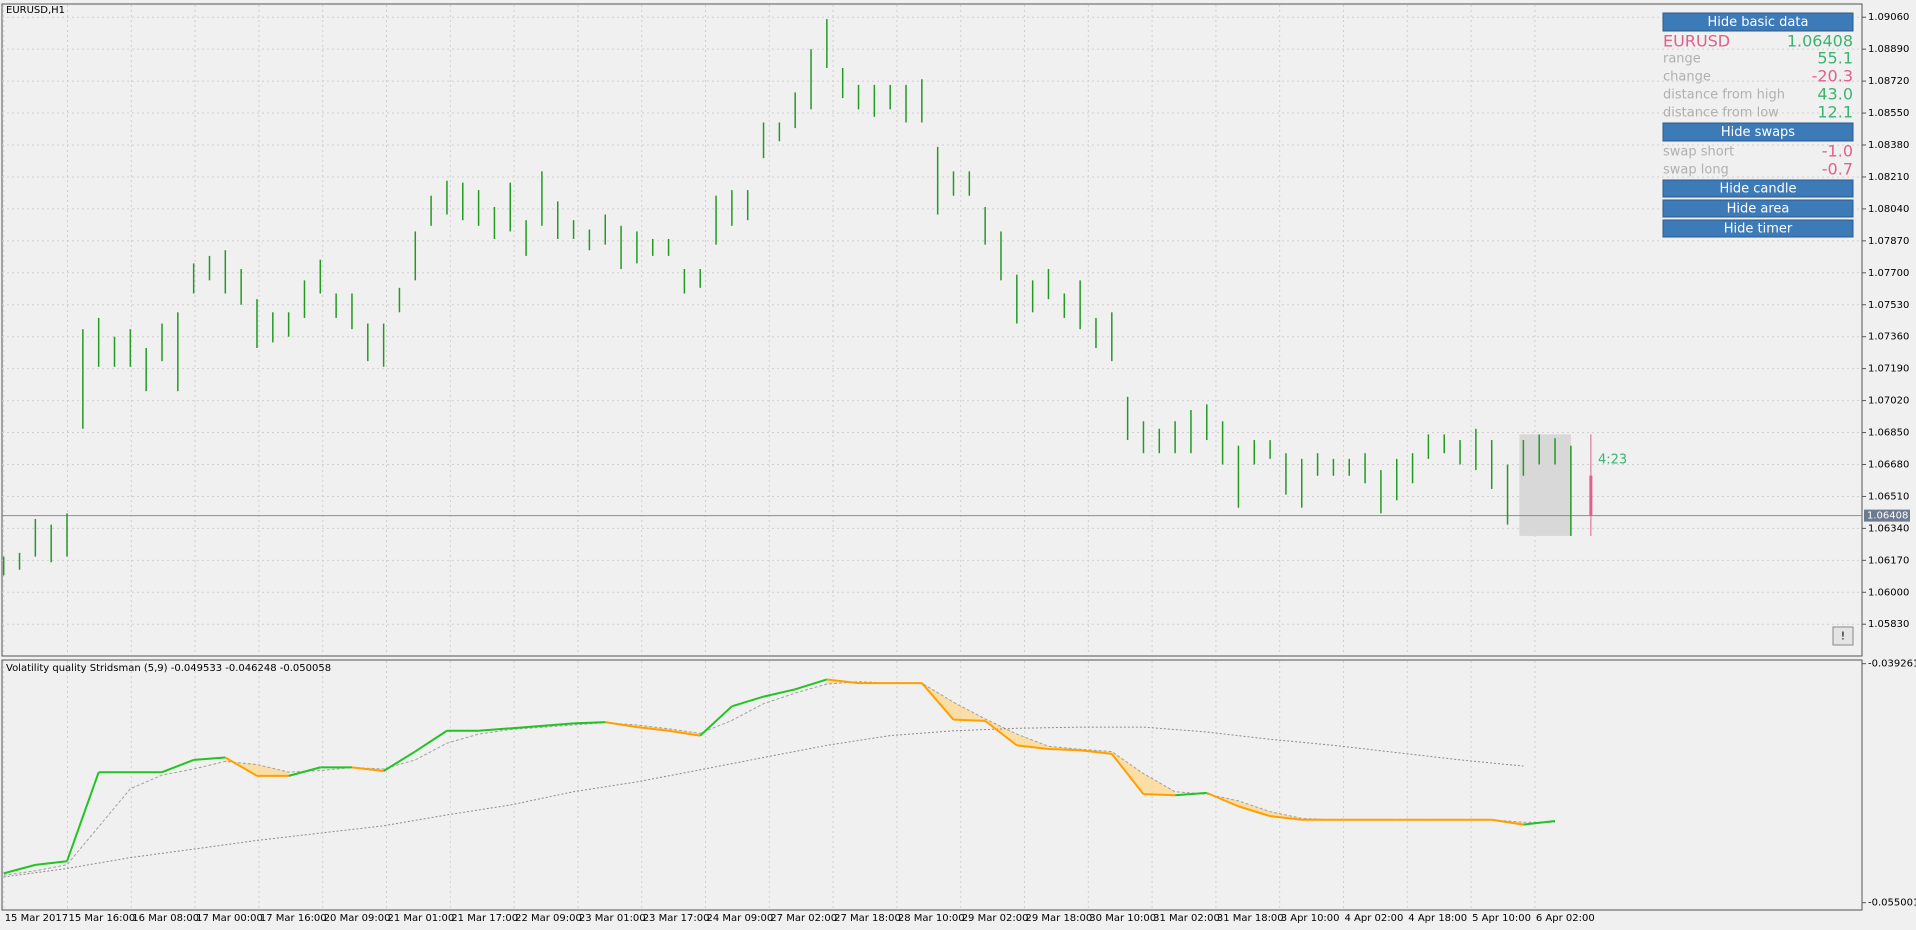 This screenshot has width=1916, height=930. I want to click on y-tick-label: 1.08890, so click(1888, 49).